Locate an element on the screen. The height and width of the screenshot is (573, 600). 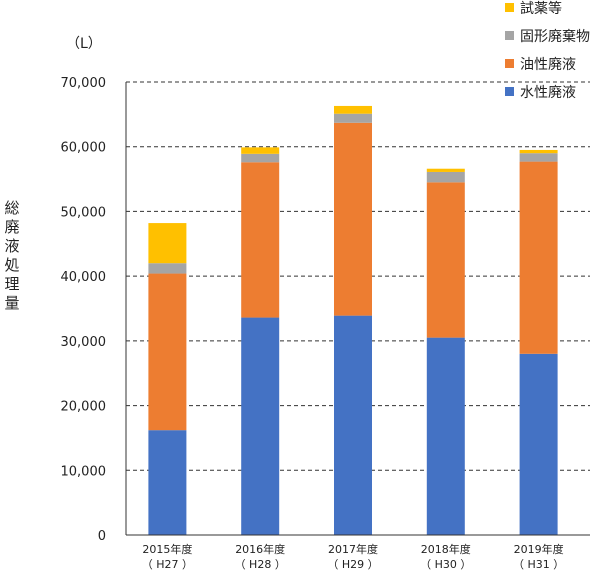
legend-label: 水性廃液 is located at coordinates (548, 92).